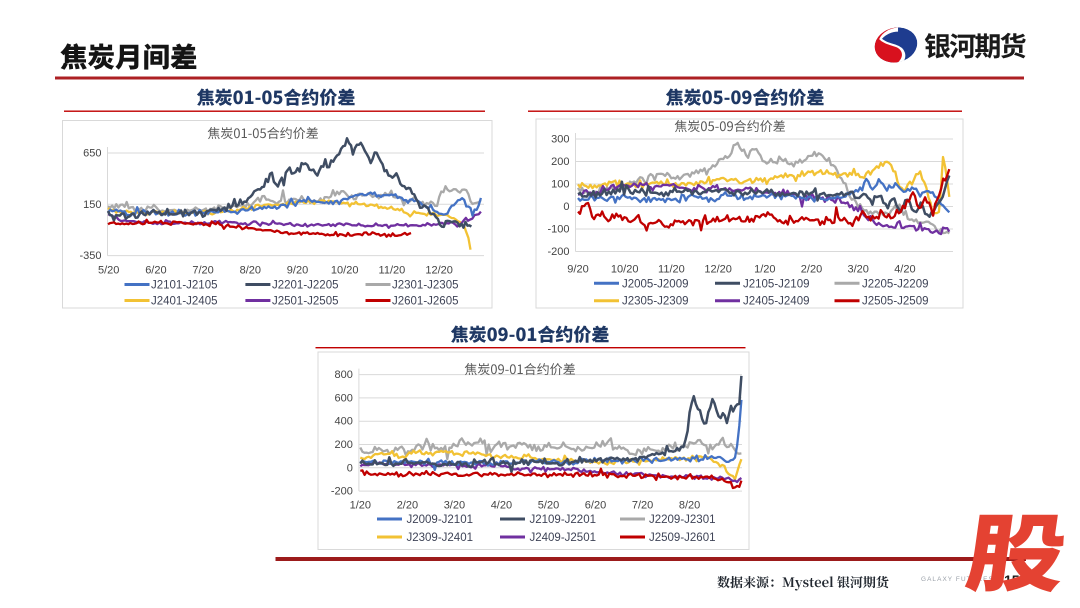 The width and height of the screenshot is (1080, 608). Describe the element at coordinates (344, 375) in the screenshot. I see `svg-text: 800` at that location.